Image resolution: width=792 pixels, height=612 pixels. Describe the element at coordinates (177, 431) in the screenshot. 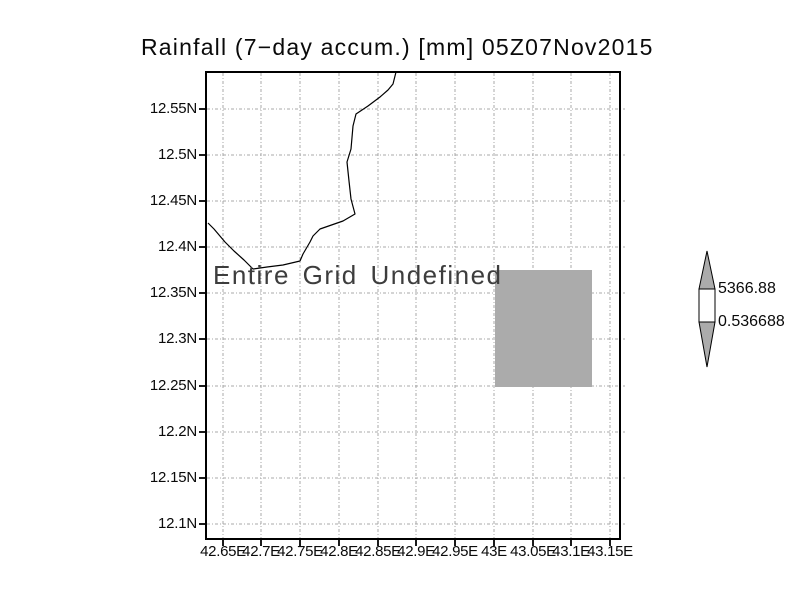

I see `y-axis-tick-label: 12.2N` at that location.